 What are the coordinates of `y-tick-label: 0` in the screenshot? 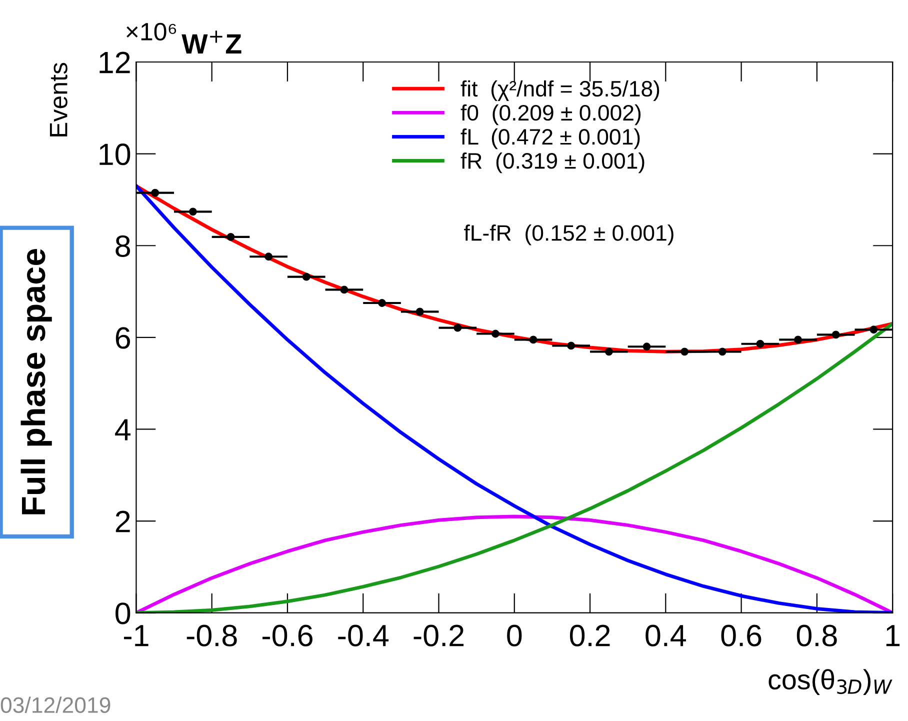 It's located at (123, 613).